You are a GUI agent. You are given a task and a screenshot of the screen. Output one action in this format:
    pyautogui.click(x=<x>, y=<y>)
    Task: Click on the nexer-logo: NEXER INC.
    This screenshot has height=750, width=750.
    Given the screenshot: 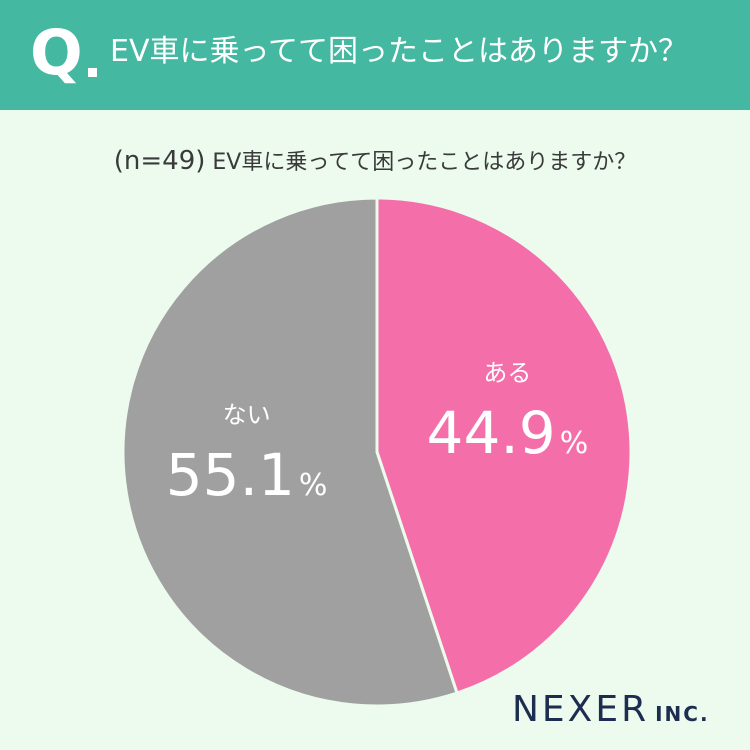 What is the action you would take?
    pyautogui.click(x=611, y=713)
    